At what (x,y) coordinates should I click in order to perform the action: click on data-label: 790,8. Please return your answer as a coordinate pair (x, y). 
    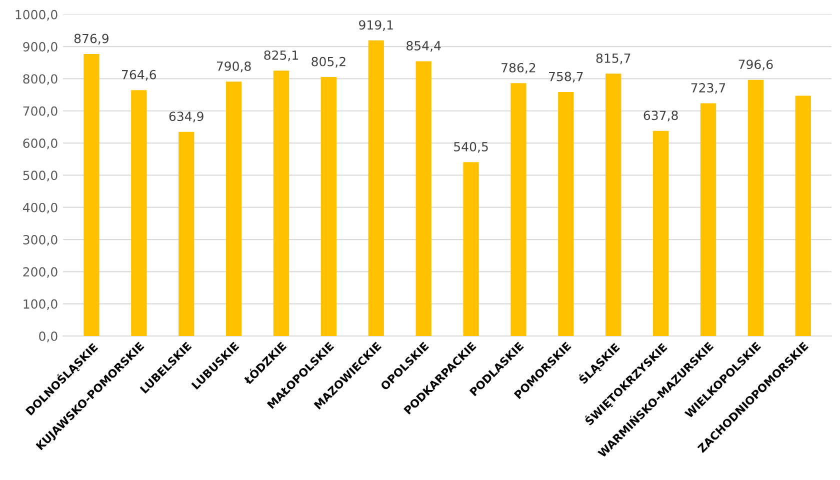
    Looking at the image, I should click on (233, 66).